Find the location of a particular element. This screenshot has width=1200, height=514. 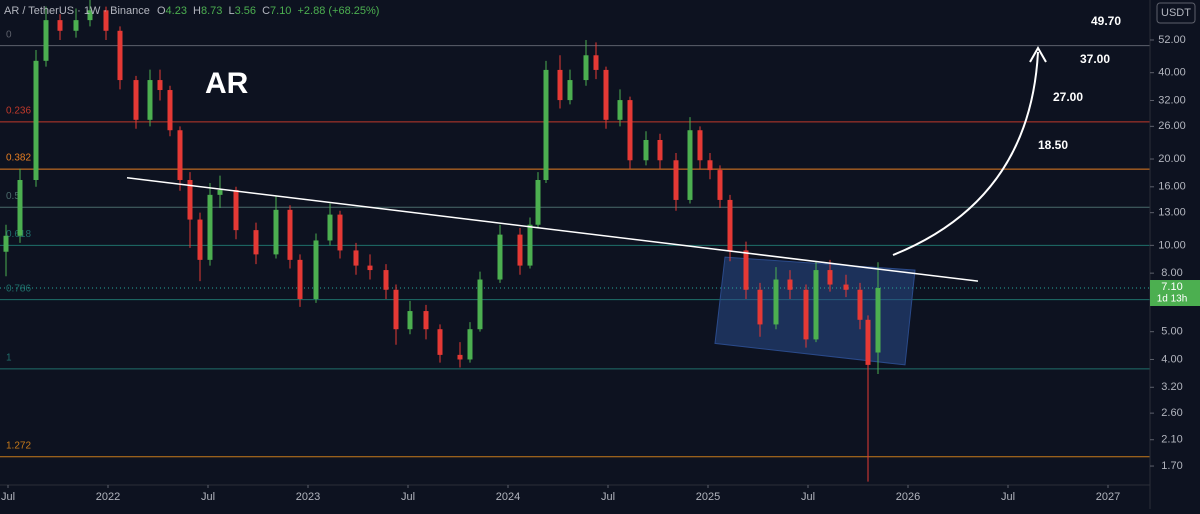

y-tick-label: 2.10 is located at coordinates (1171, 440).